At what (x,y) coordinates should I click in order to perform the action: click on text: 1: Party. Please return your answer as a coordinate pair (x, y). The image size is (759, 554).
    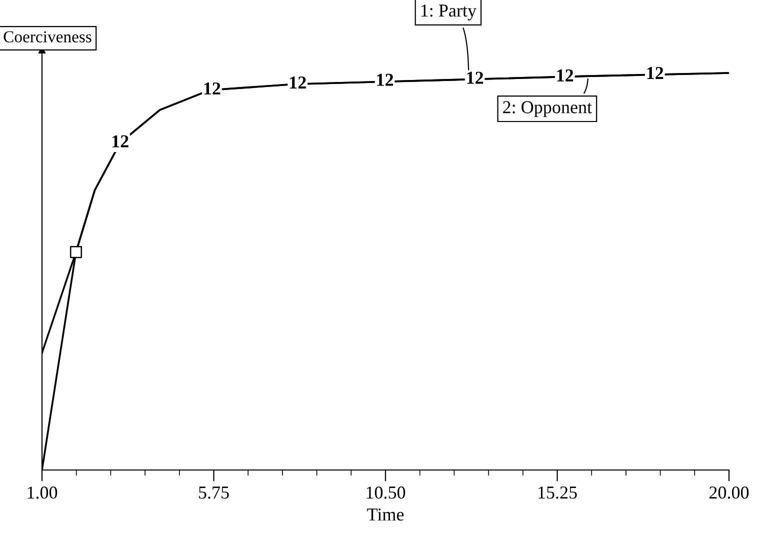
    Looking at the image, I should click on (448, 12).